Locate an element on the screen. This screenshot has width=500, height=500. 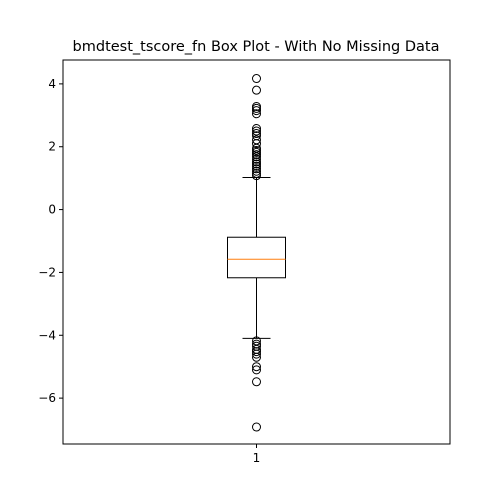
y-tick-label: −2 is located at coordinates (47, 272).